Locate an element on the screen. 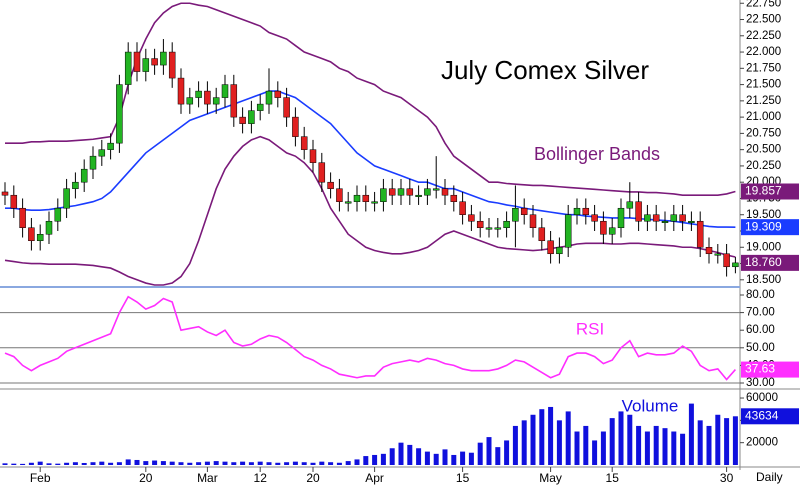 The width and height of the screenshot is (800, 490). rsi-annotation: RSI is located at coordinates (590, 328).